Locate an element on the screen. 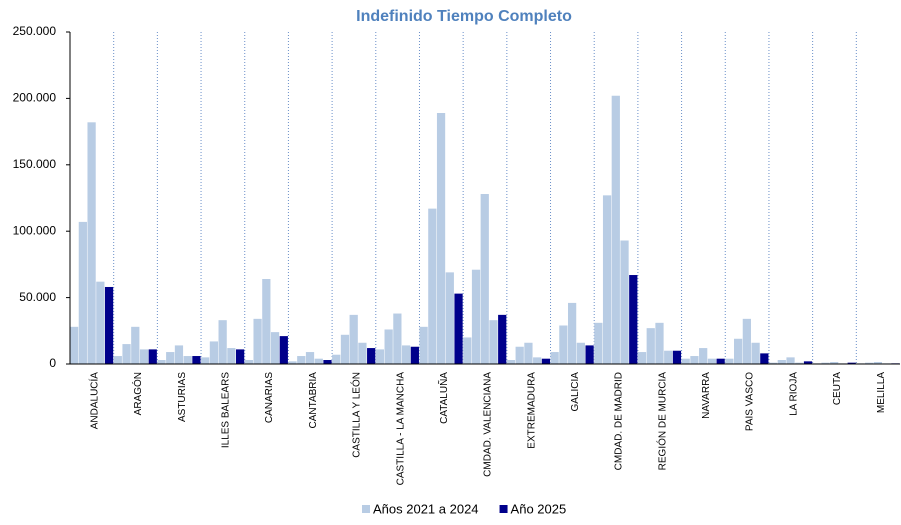  x-tick-label: CANARIAS is located at coordinates (269, 397).